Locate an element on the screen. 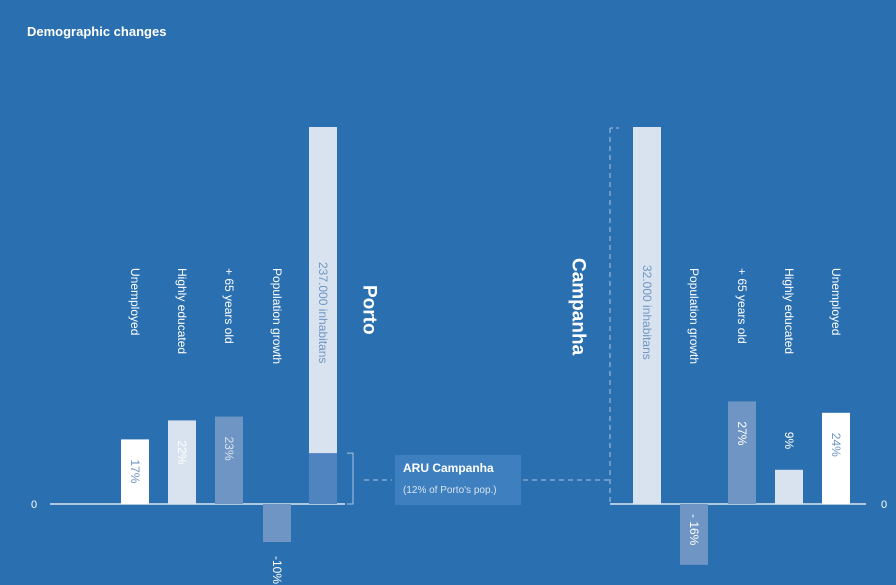 This screenshot has width=896, height=585. campanha-population-label: 32.000 inhabitans is located at coordinates (647, 312).